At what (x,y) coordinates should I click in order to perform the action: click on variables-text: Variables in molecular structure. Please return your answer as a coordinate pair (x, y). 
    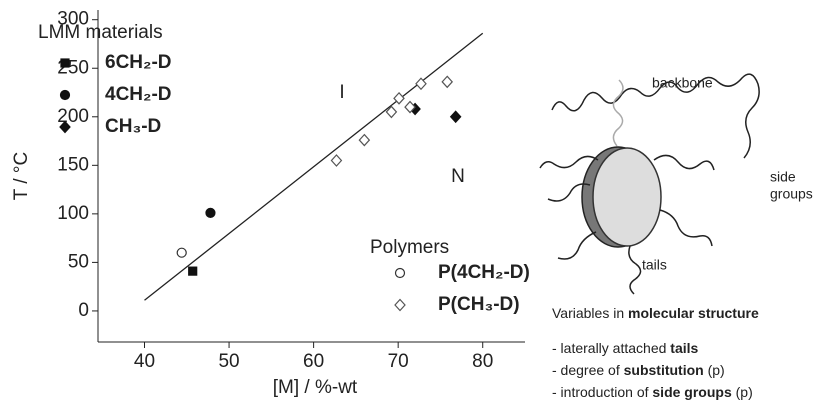
    Looking at the image, I should click on (655, 313).